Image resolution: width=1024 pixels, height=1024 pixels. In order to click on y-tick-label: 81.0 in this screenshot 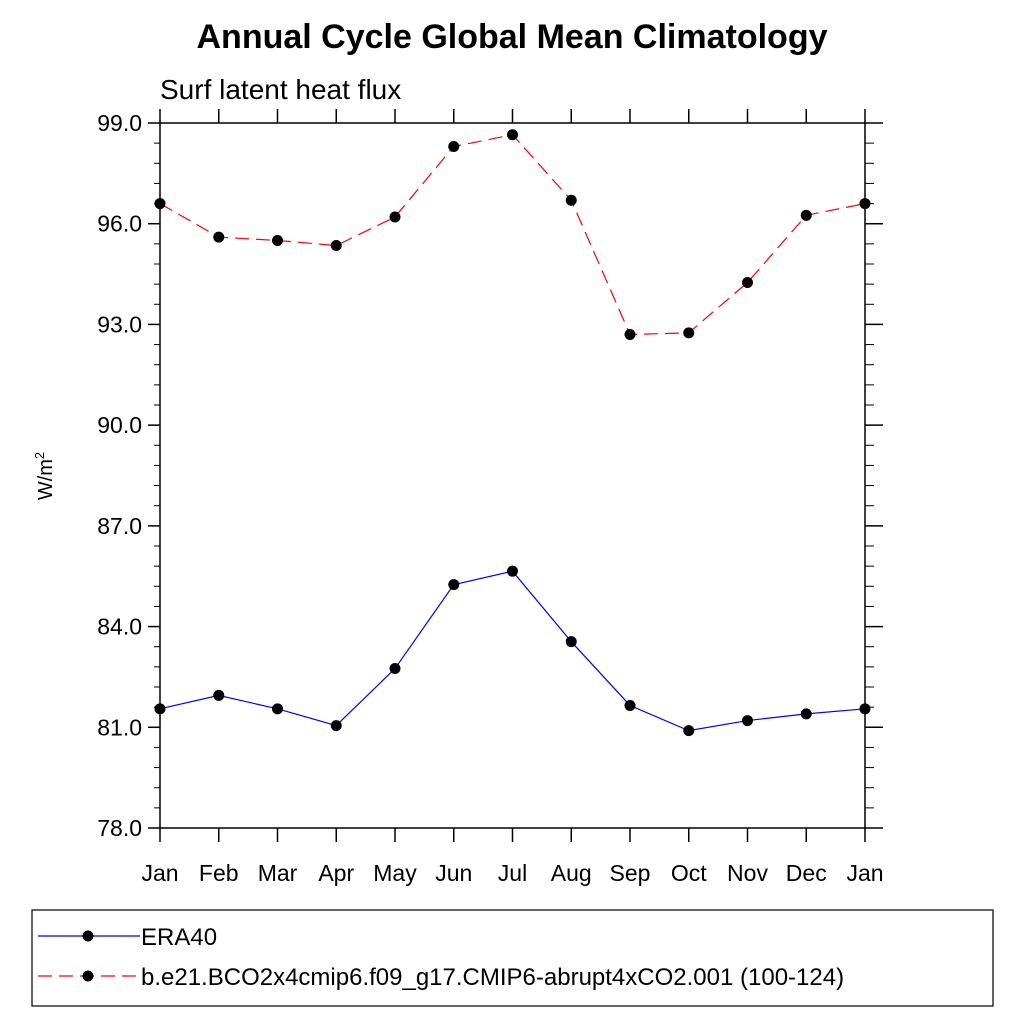, I will do `click(119, 727)`.